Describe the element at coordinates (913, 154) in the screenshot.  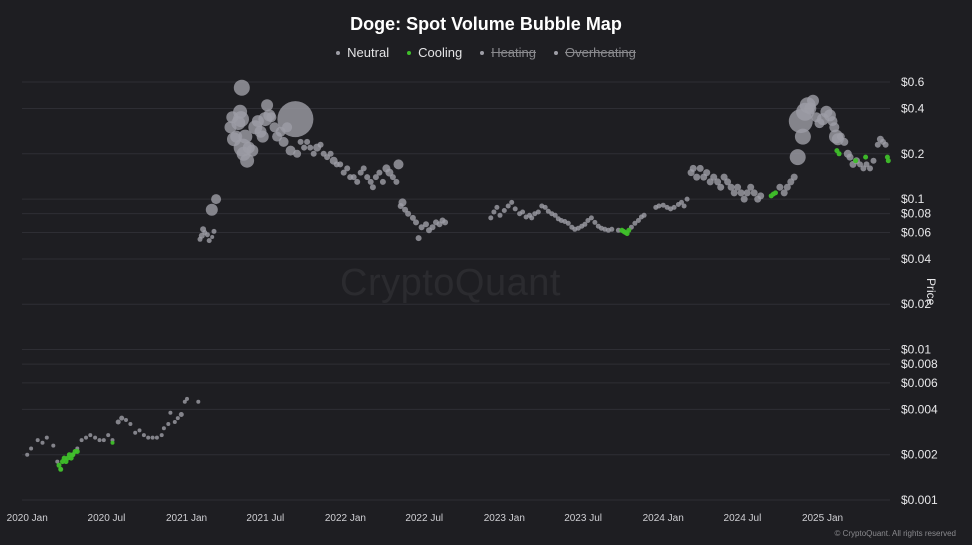
I see `y-tick-label: $0.2` at that location.